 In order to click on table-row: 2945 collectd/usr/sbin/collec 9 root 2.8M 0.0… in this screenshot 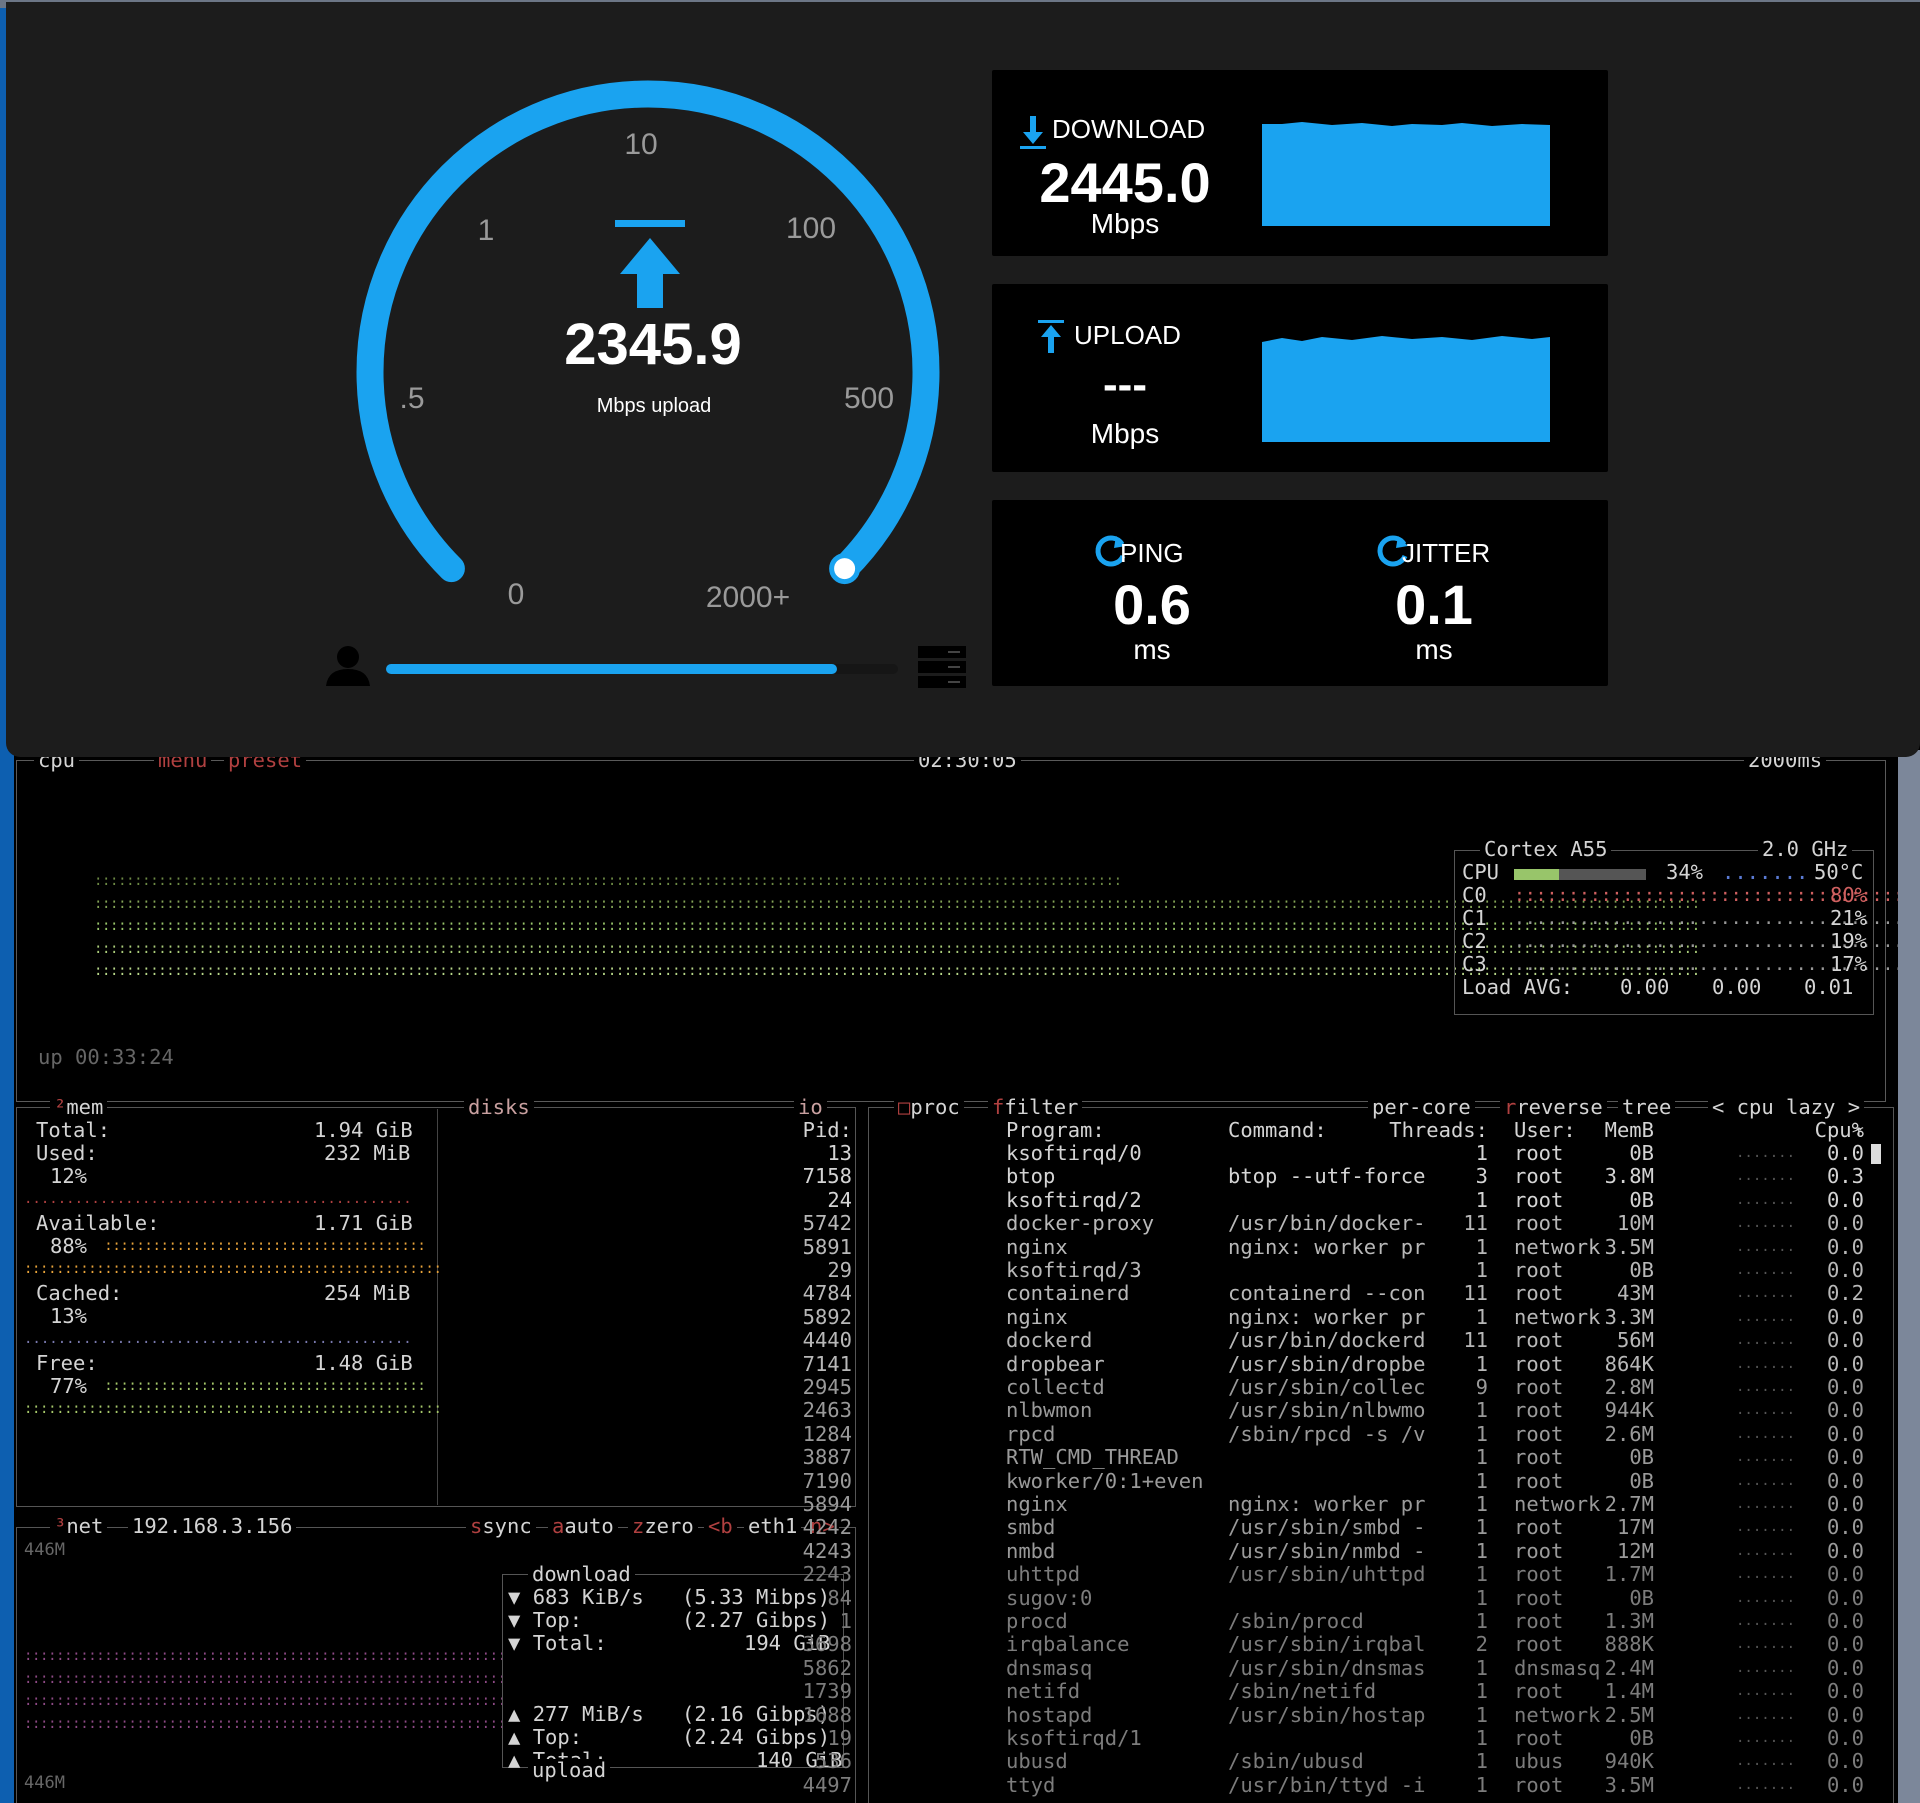, I will do `click(954, 1387)`.